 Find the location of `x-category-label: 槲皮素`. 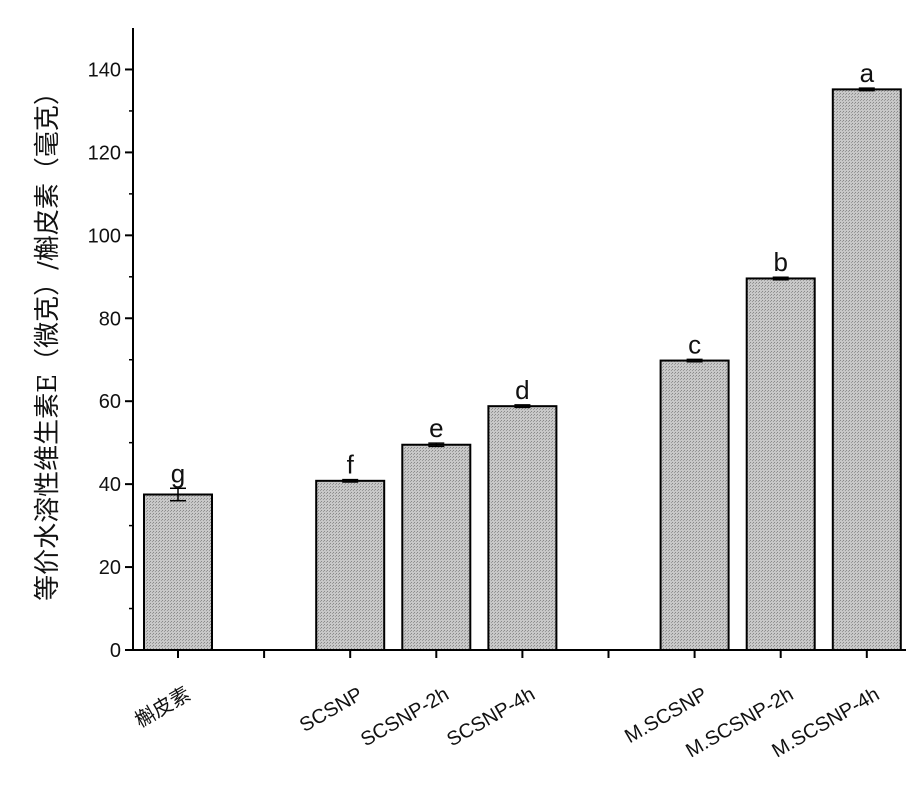

x-category-label: 槲皮素 is located at coordinates (162, 707).